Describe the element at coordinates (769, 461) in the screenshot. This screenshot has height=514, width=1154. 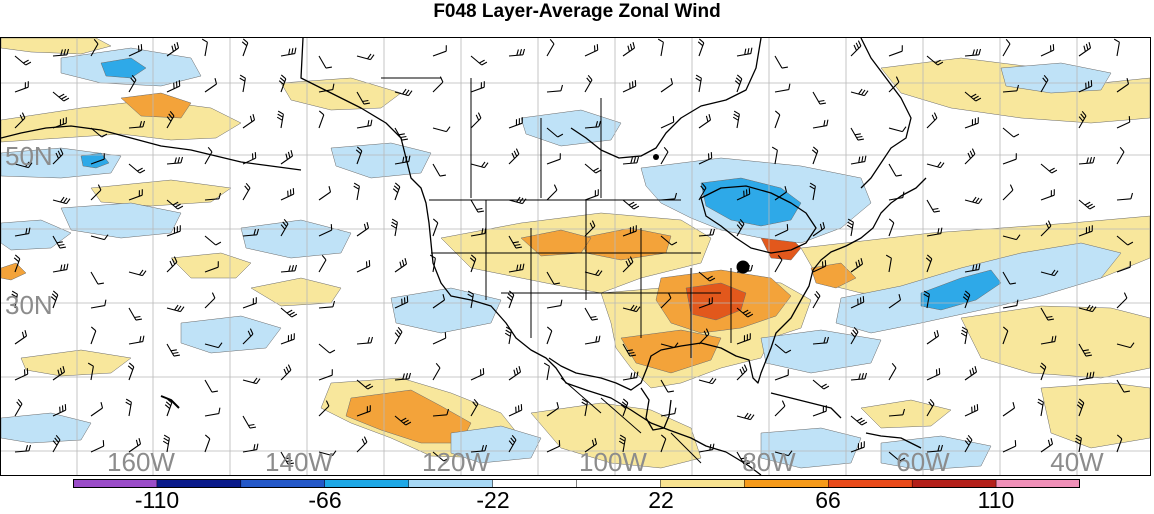
I see `lon-label-80w: 80W` at that location.